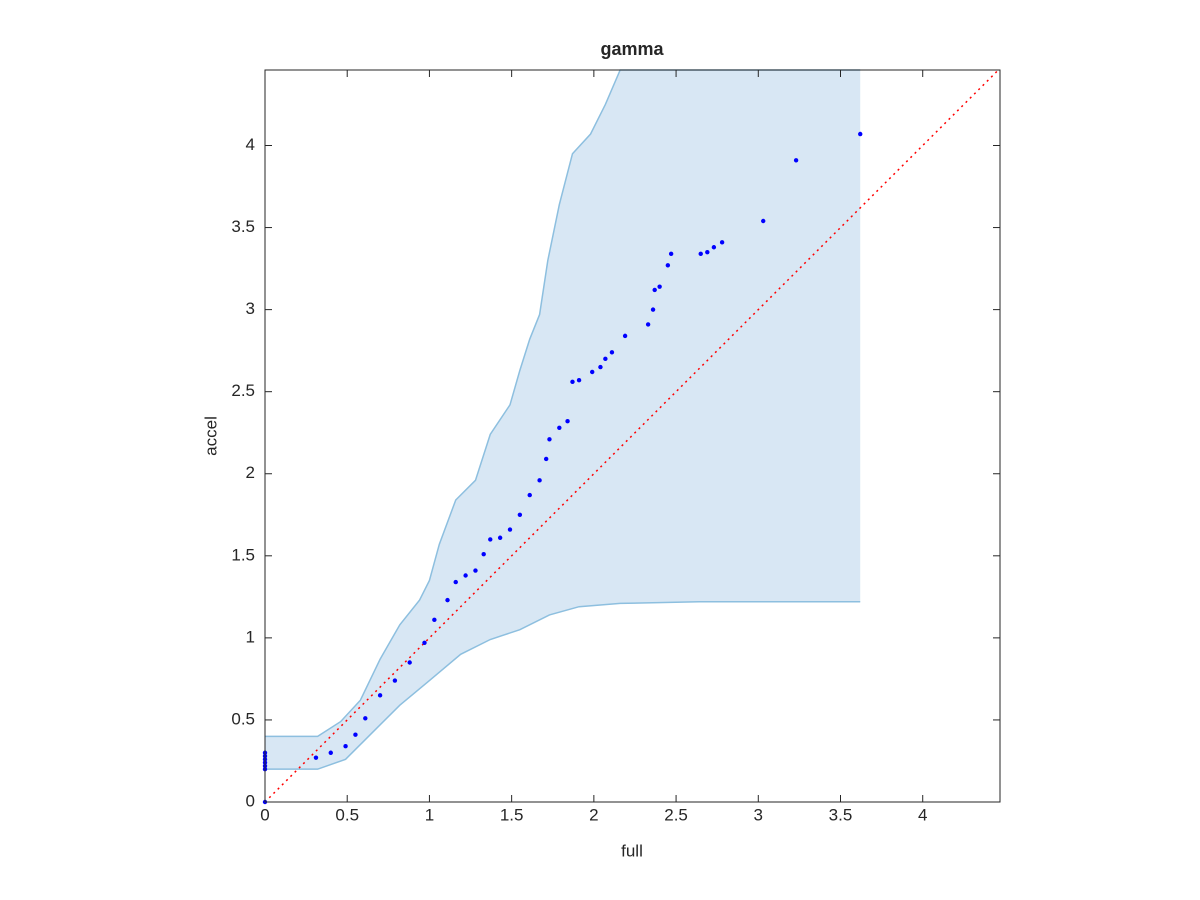 Image resolution: width=1200 pixels, height=900 pixels. I want to click on y-tick-label: 2.5, so click(243, 390).